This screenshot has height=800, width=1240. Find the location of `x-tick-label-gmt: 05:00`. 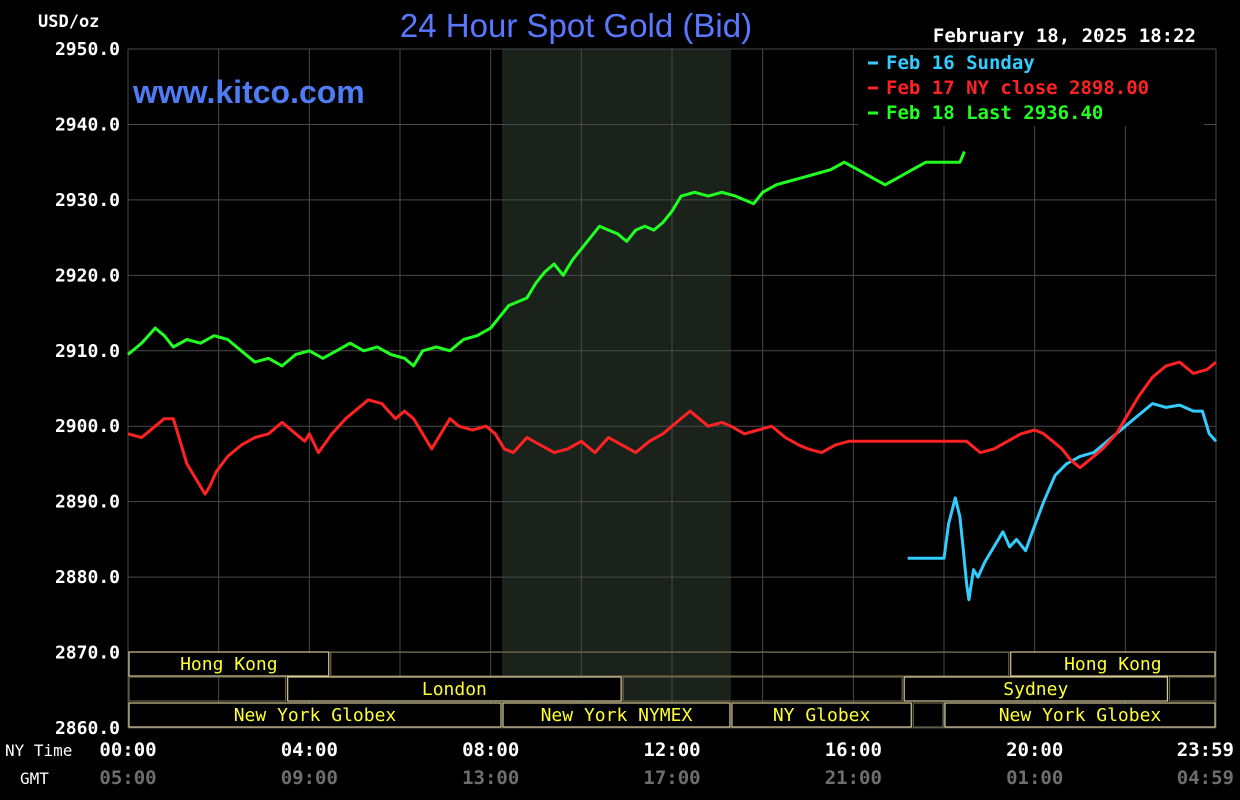

x-tick-label-gmt: 05:00 is located at coordinates (127, 778).